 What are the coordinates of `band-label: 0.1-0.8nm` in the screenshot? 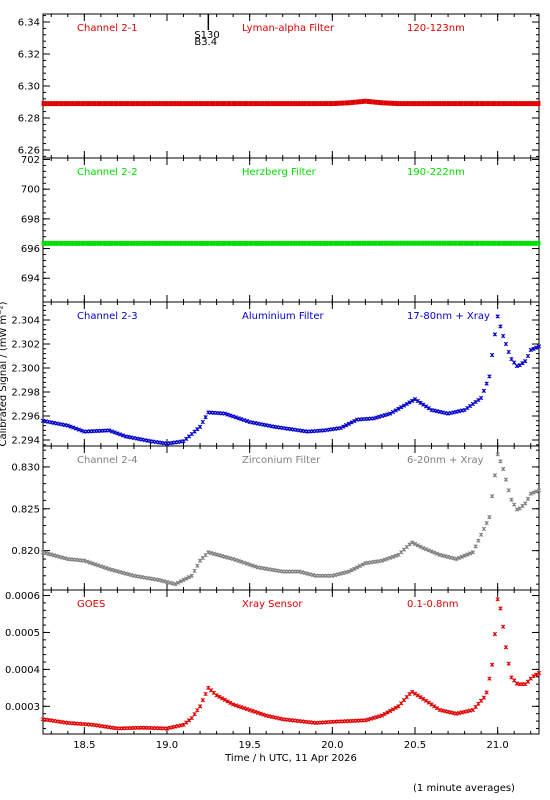 It's located at (433, 604).